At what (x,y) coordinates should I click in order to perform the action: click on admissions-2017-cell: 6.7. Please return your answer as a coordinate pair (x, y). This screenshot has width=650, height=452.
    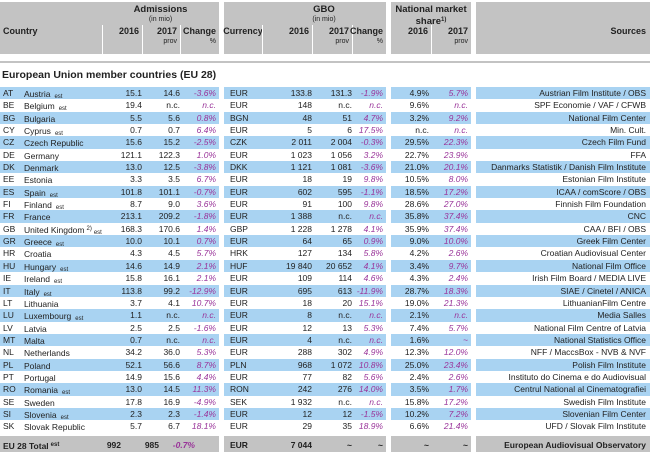
    Looking at the image, I should click on (174, 426).